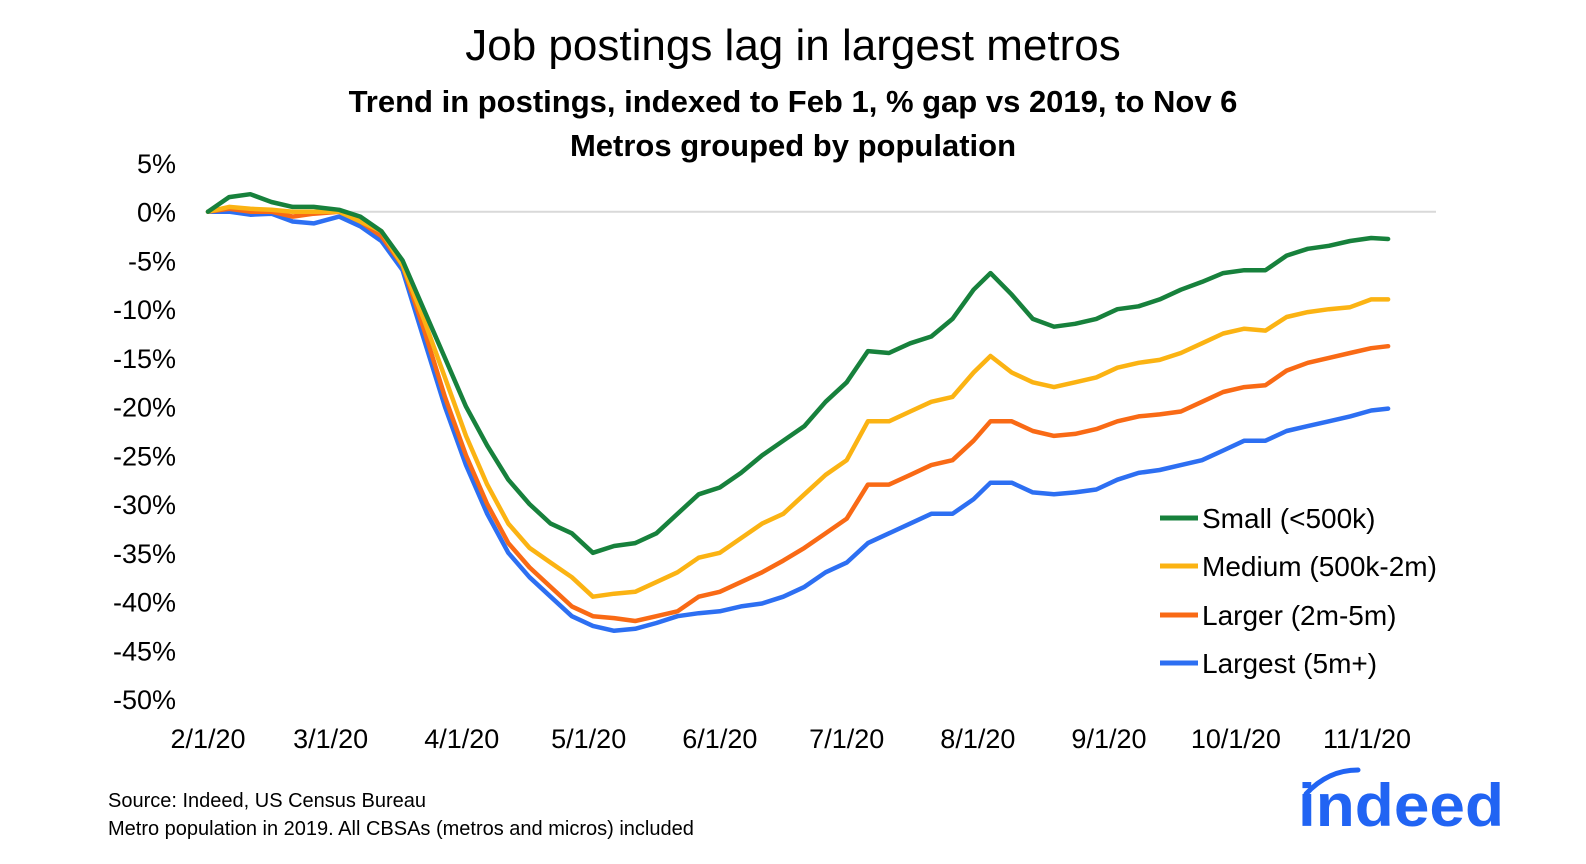  Describe the element at coordinates (977, 739) in the screenshot. I see `x-tick-label: 8/1/20` at that location.